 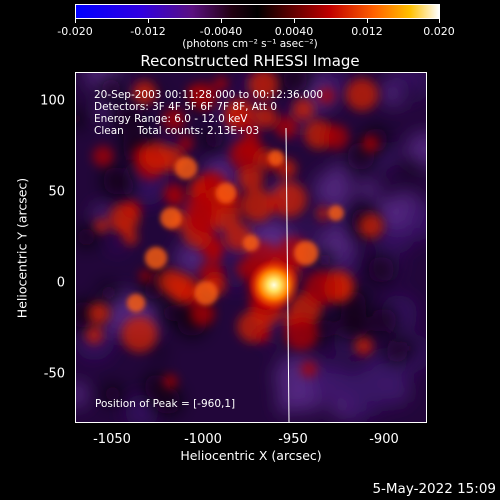 What do you see at coordinates (251, 455) in the screenshot?
I see `x-axis-label: Heliocentric X (arcsec)` at bounding box center [251, 455].